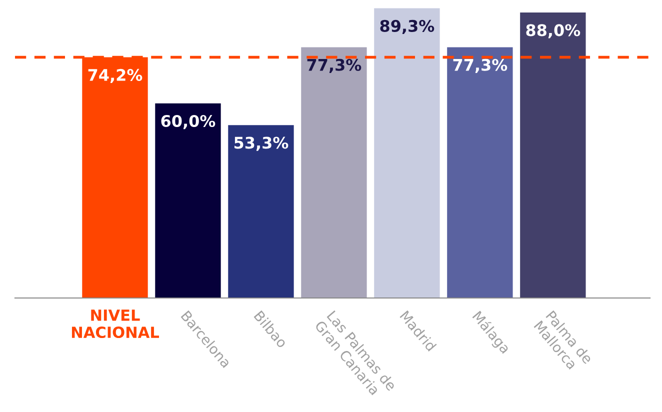 Image resolution: width=662 pixels, height=412 pixels. Describe the element at coordinates (261, 143) in the screenshot. I see `data-label: 53,3%` at that location.